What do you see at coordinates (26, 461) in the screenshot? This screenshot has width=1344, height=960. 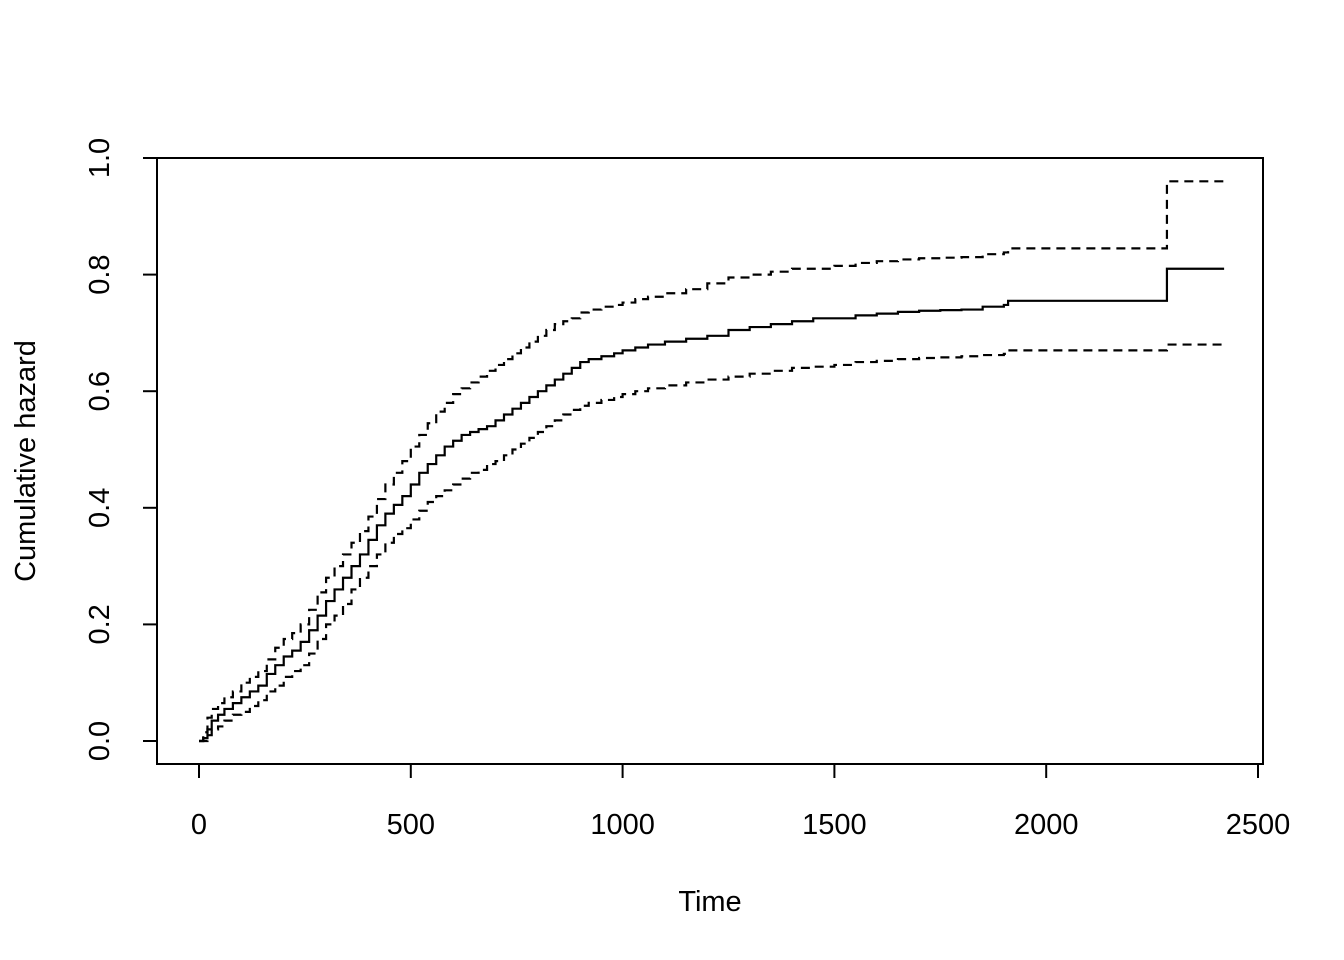 I see `y-axis-label: Cumulative hazard` at bounding box center [26, 461].